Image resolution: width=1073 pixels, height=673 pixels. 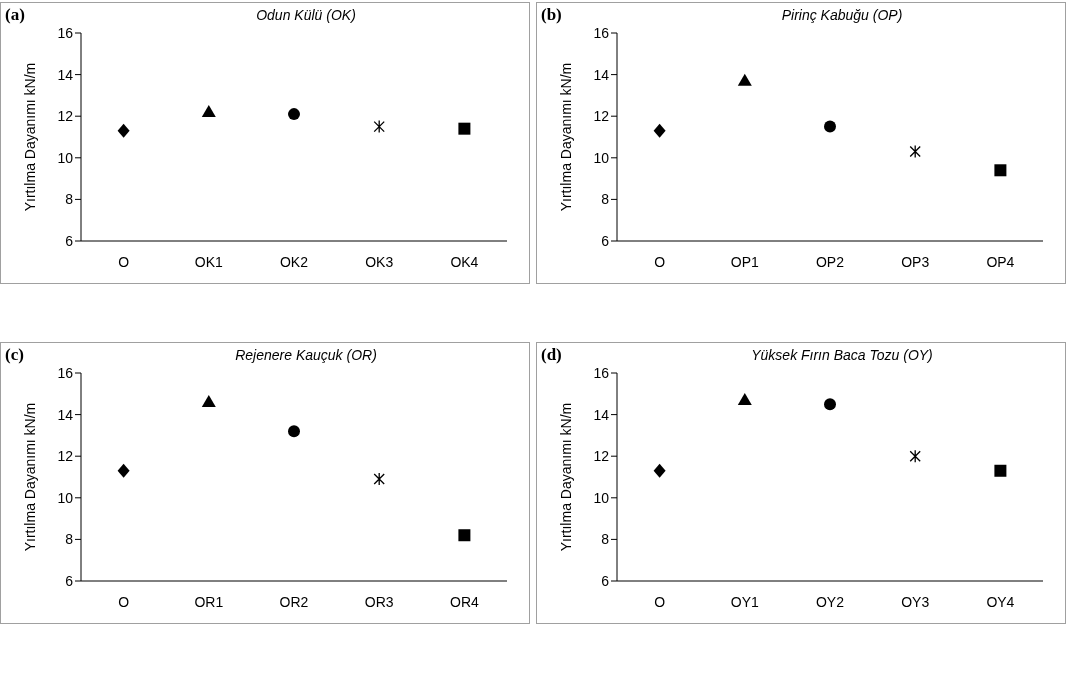 I want to click on x-tick-label: OY1, so click(x=745, y=601).